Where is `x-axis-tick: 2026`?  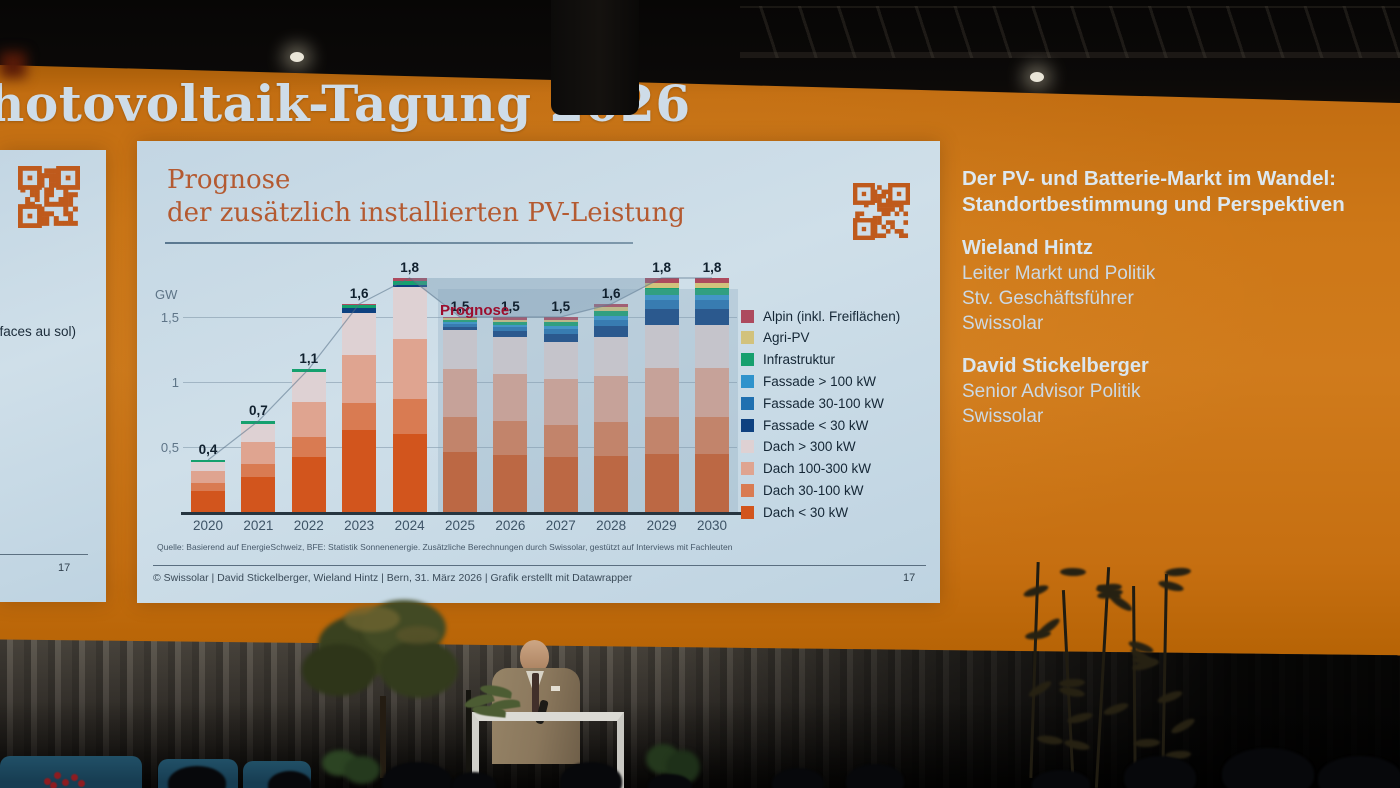
x-axis-tick: 2026 is located at coordinates (510, 525).